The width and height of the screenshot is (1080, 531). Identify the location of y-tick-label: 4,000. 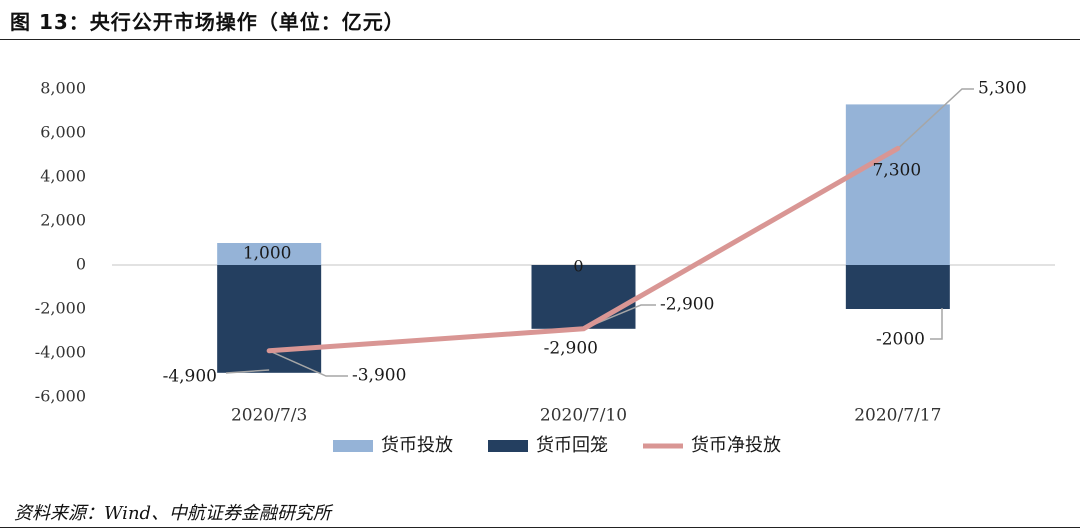
(63, 176).